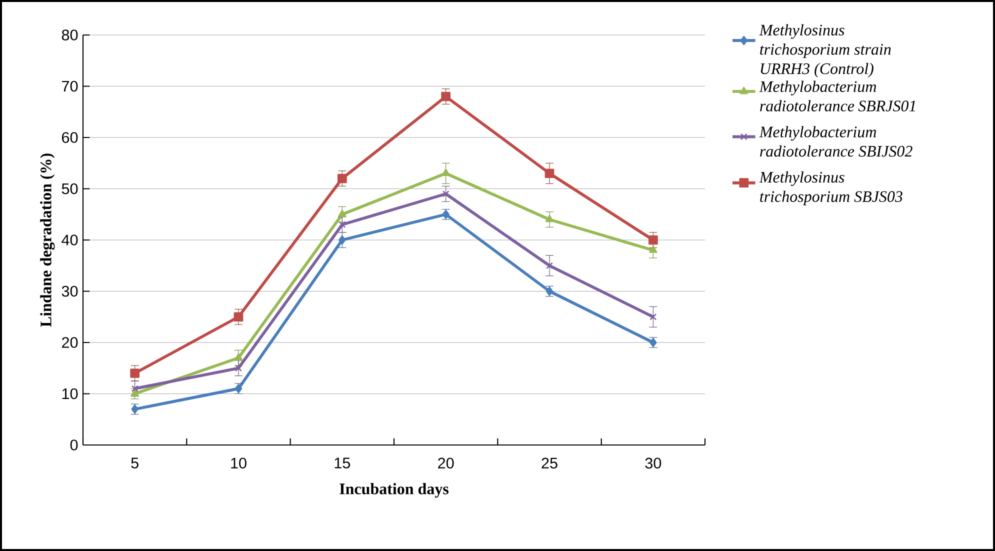 Image resolution: width=995 pixels, height=551 pixels. Describe the element at coordinates (653, 463) in the screenshot. I see `x-tick-label: 30` at that location.